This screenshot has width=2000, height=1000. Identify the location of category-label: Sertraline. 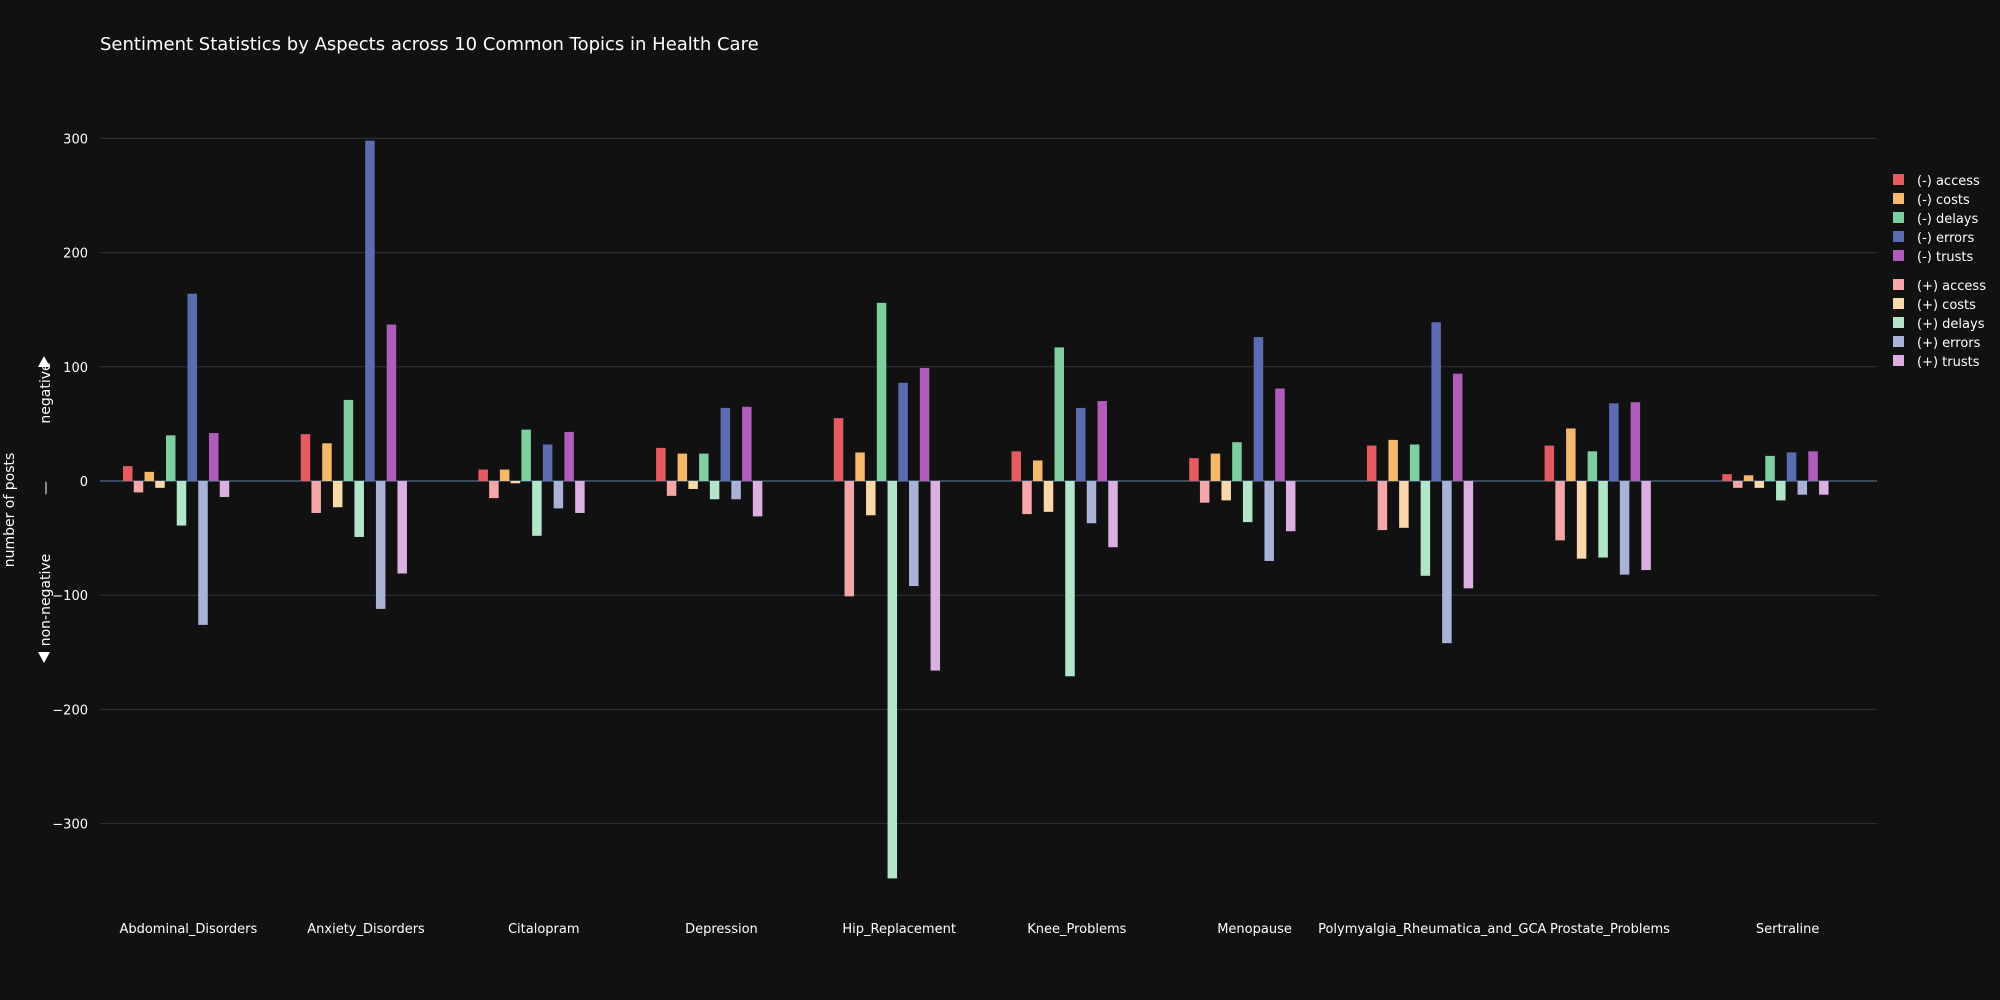
(1787, 929).